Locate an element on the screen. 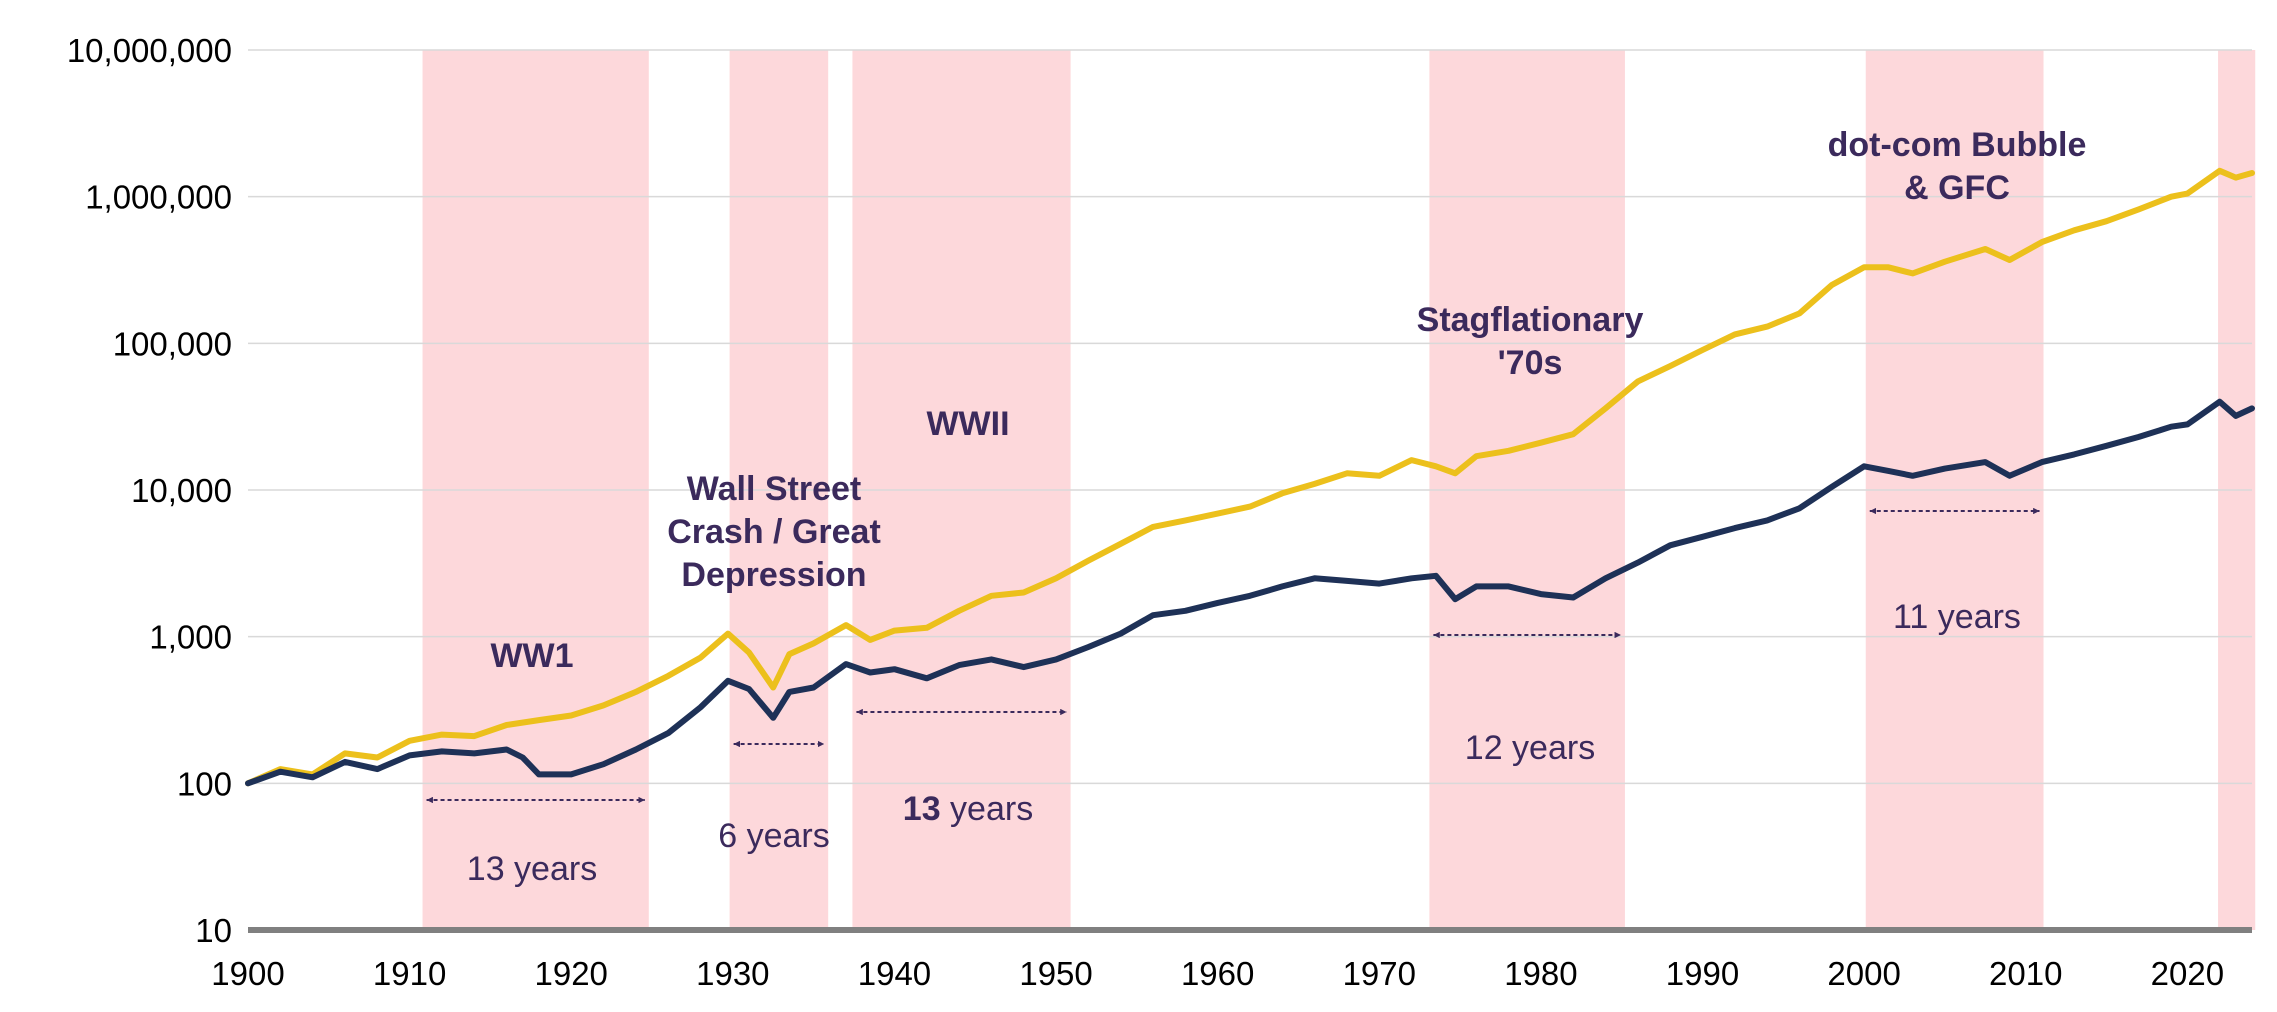 The width and height of the screenshot is (2277, 1012). x-tick-label: 1920 is located at coordinates (571, 973).